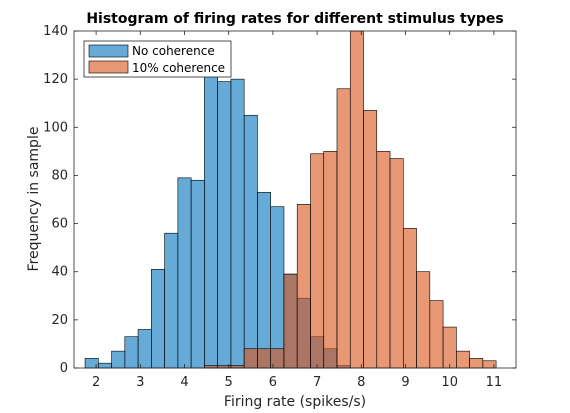  Describe the element at coordinates (55, 127) in the screenshot. I see `y-tick-label: 100` at that location.